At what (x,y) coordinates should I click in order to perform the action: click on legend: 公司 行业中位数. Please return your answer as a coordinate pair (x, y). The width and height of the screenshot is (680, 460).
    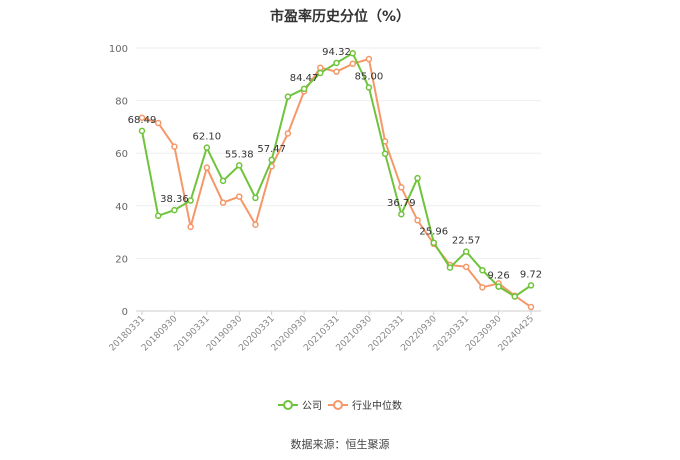
    Looking at the image, I should click on (340, 405).